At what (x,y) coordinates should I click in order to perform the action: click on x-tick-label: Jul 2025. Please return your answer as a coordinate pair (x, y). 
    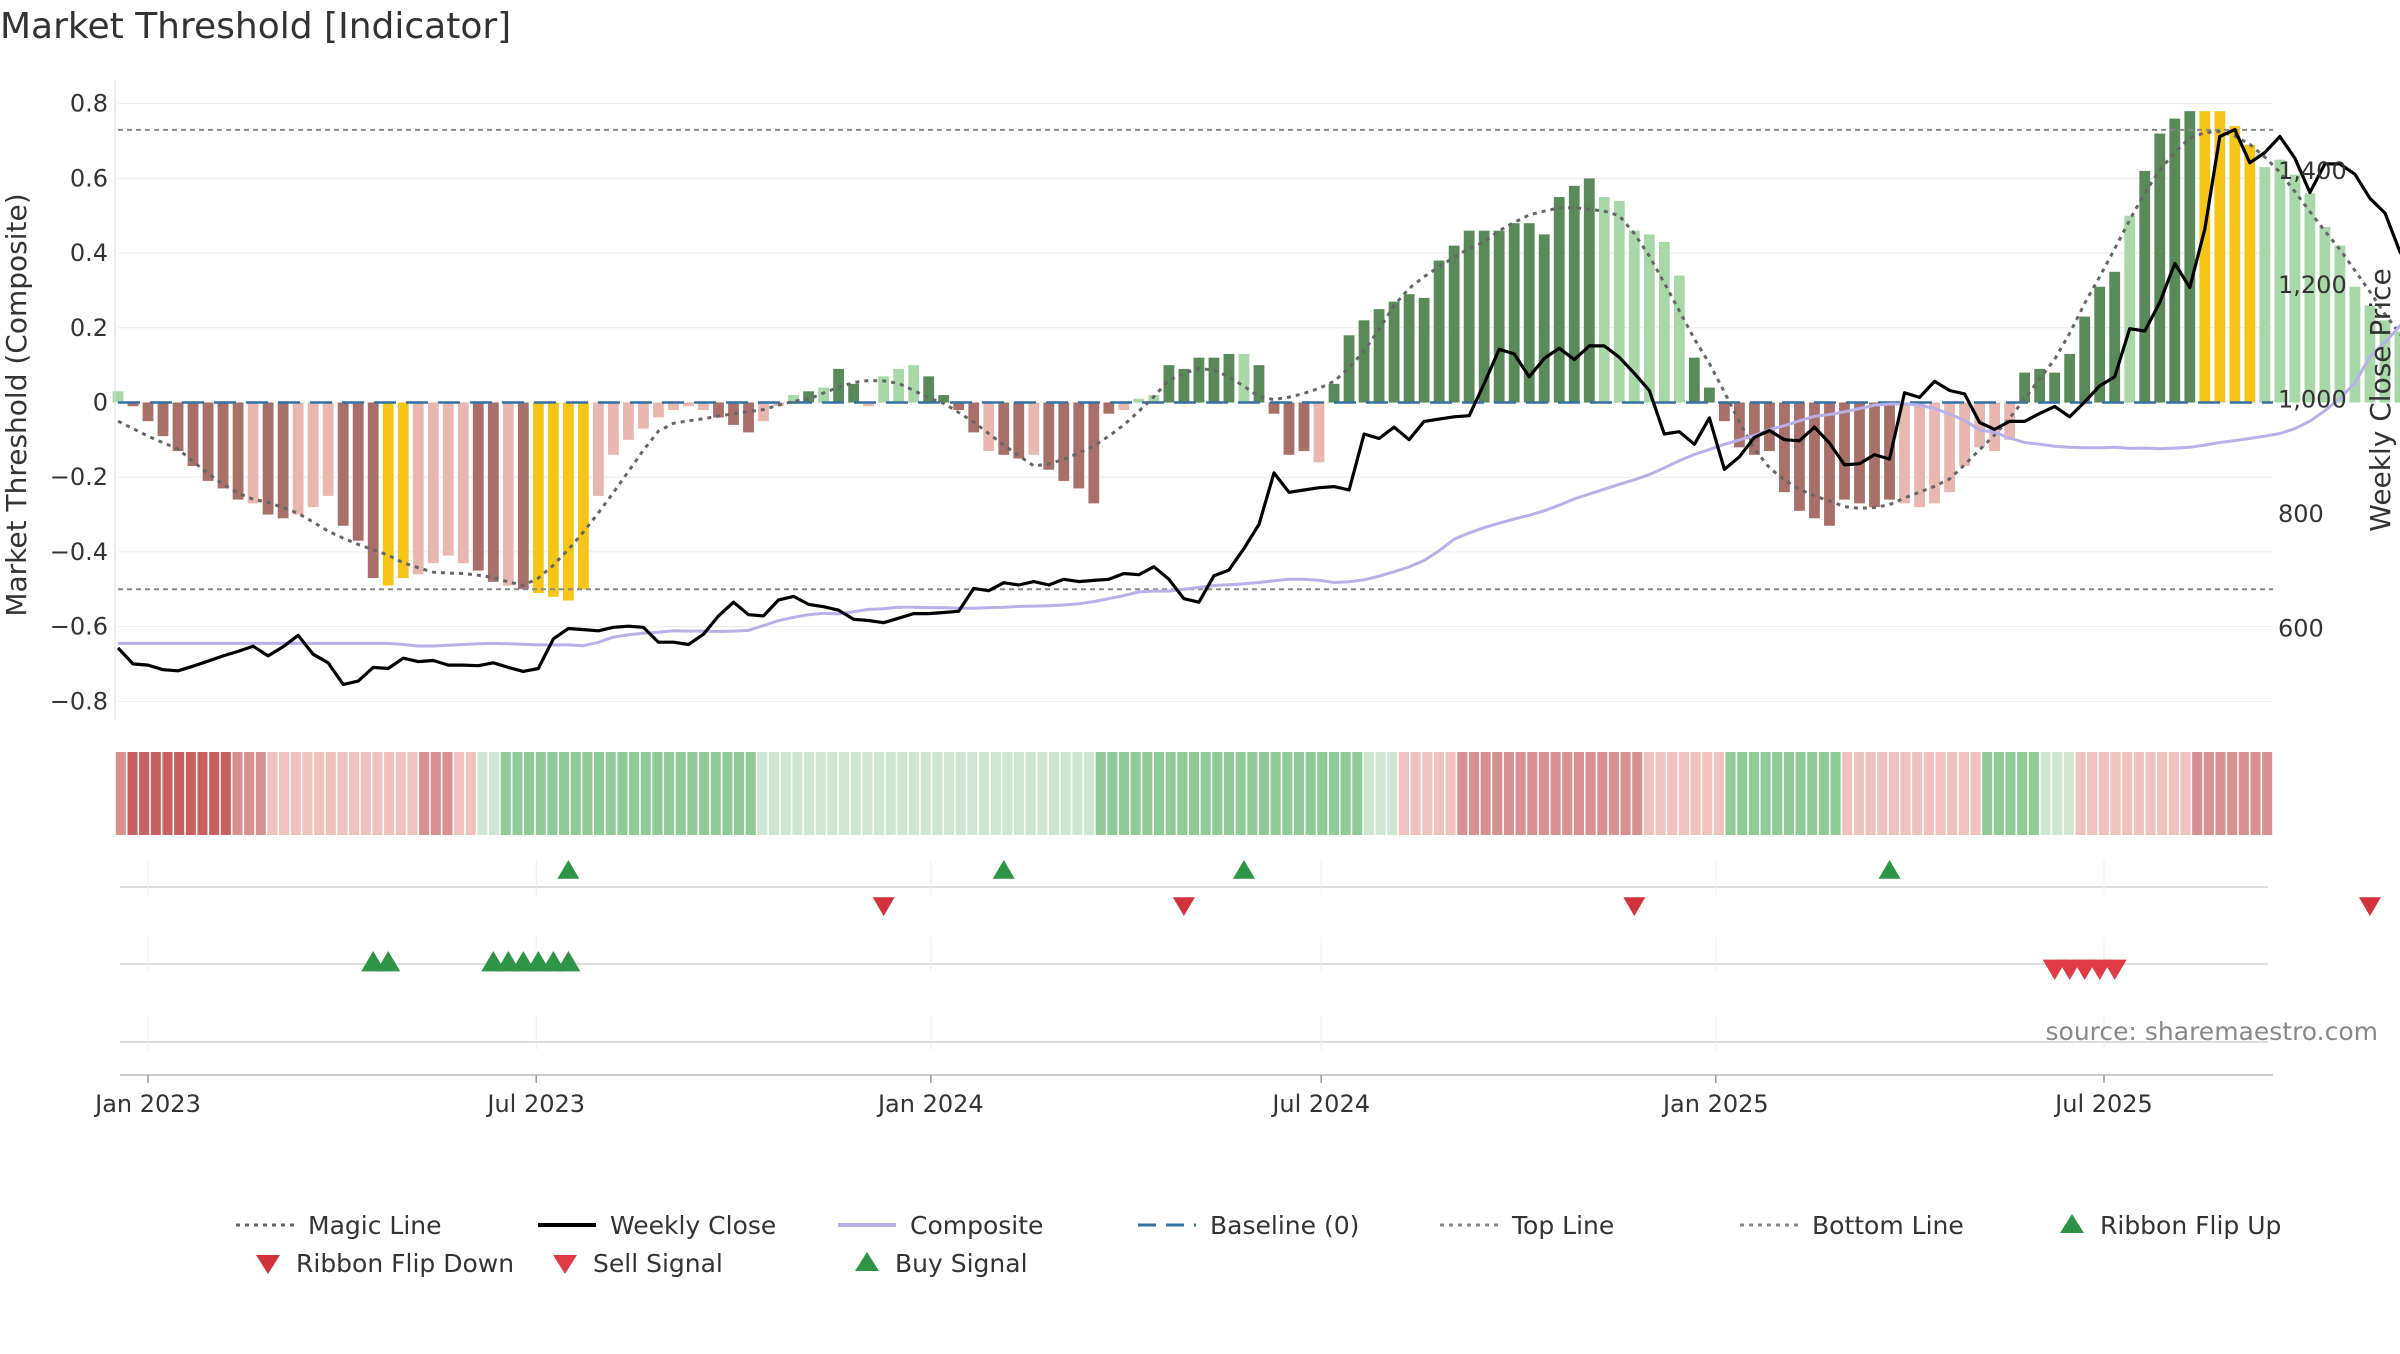
    Looking at the image, I should click on (2103, 1104).